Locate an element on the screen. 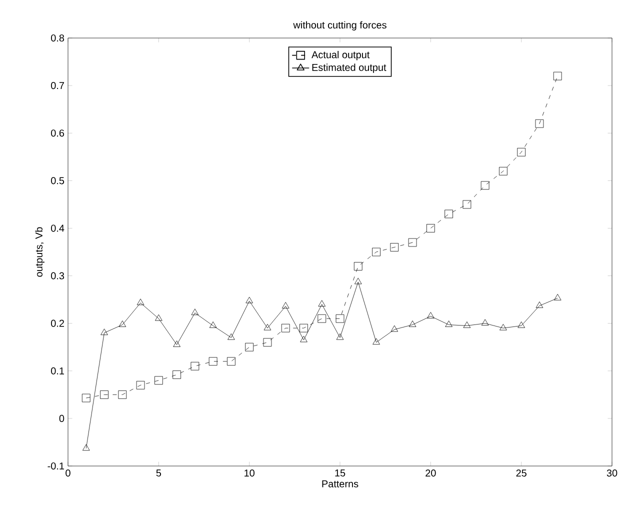 Image resolution: width=621 pixels, height=509 pixels. y-axis-title: outputs, Vb is located at coordinates (39, 252).